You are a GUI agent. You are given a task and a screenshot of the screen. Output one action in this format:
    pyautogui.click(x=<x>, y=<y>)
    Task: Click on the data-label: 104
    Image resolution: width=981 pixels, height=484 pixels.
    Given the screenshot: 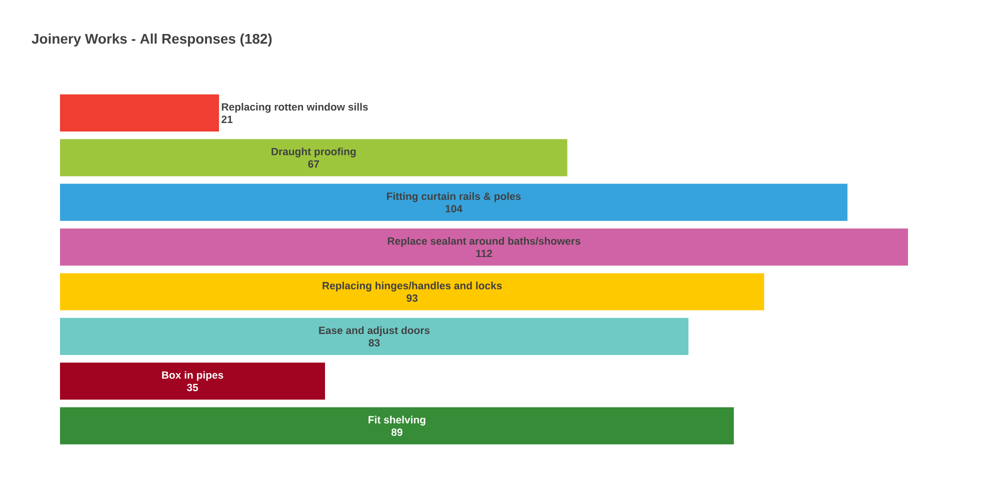 What is the action you would take?
    pyautogui.click(x=454, y=208)
    